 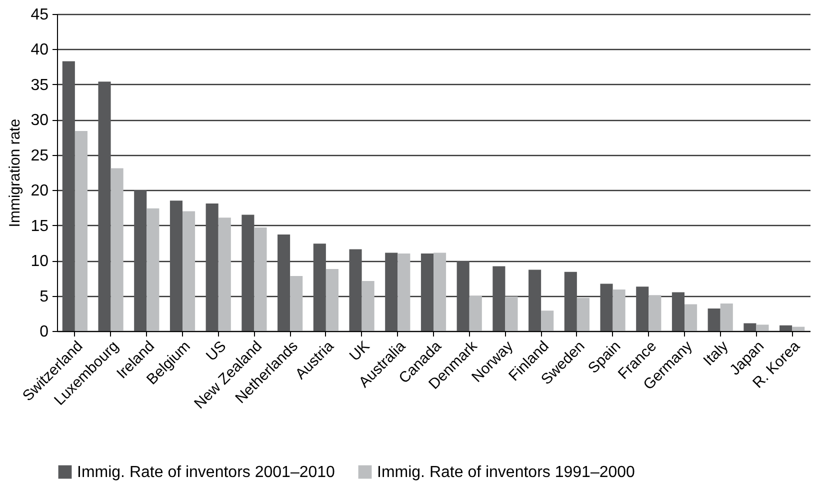 What do you see at coordinates (39, 15) in the screenshot?
I see `y-tick-label: 45` at bounding box center [39, 15].